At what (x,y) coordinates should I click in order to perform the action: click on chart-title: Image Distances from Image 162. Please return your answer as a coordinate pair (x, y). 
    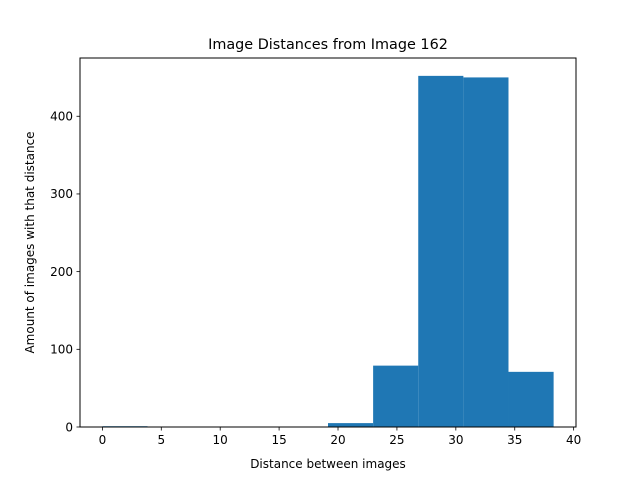
    Looking at the image, I should click on (328, 45).